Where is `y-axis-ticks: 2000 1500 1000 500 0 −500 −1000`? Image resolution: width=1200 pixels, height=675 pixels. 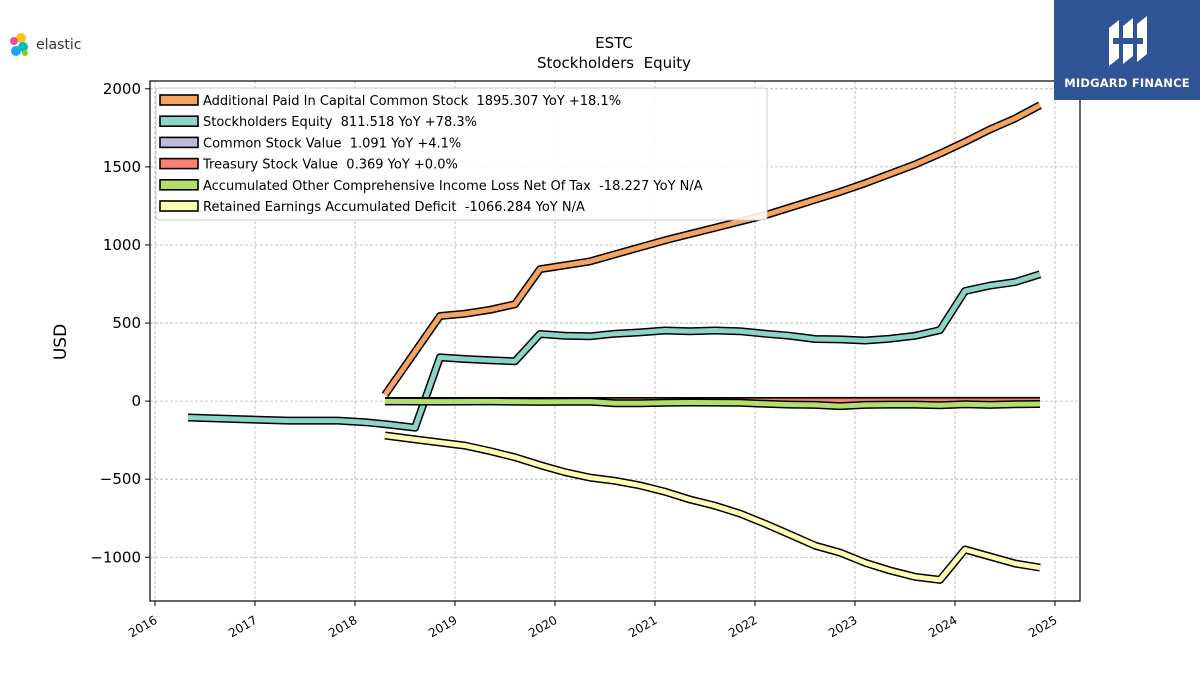 y-axis-ticks: 2000 1500 1000 500 0 −500 −1000 is located at coordinates (120, 323).